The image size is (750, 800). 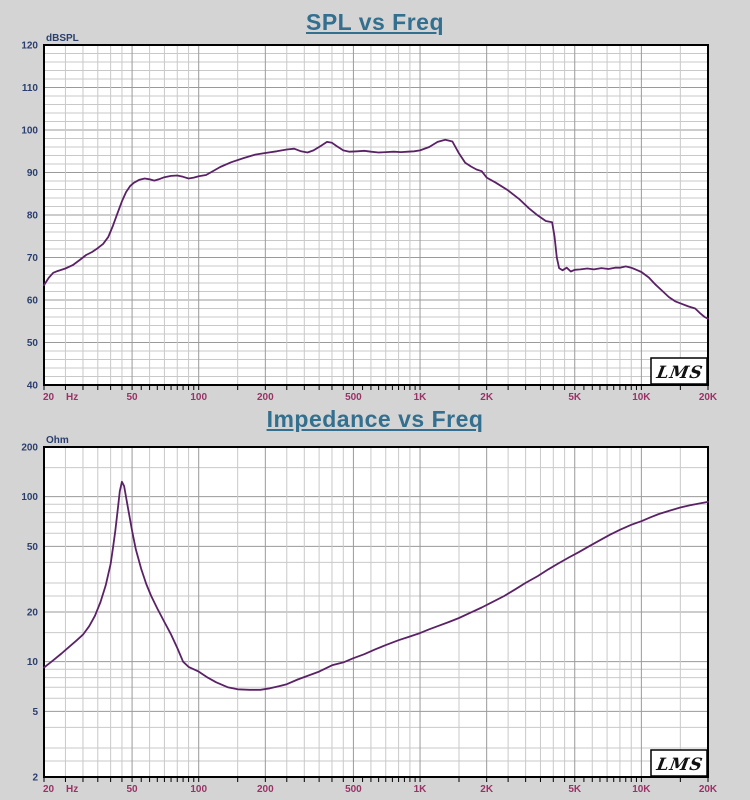 What do you see at coordinates (49, 789) in the screenshot?
I see `impedance-x-tick-label: 20` at bounding box center [49, 789].